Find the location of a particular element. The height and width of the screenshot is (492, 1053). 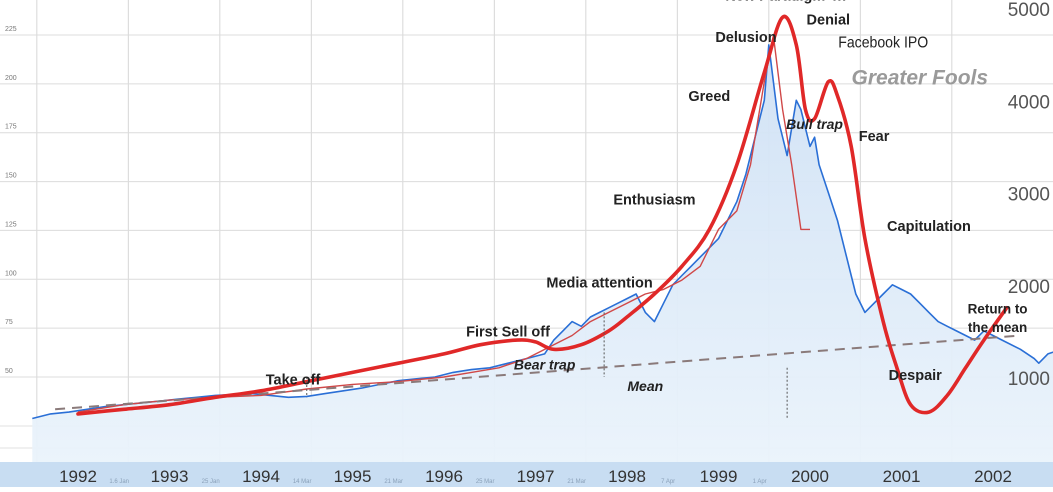

x-axis-tick-label: 1999 is located at coordinates (719, 476).